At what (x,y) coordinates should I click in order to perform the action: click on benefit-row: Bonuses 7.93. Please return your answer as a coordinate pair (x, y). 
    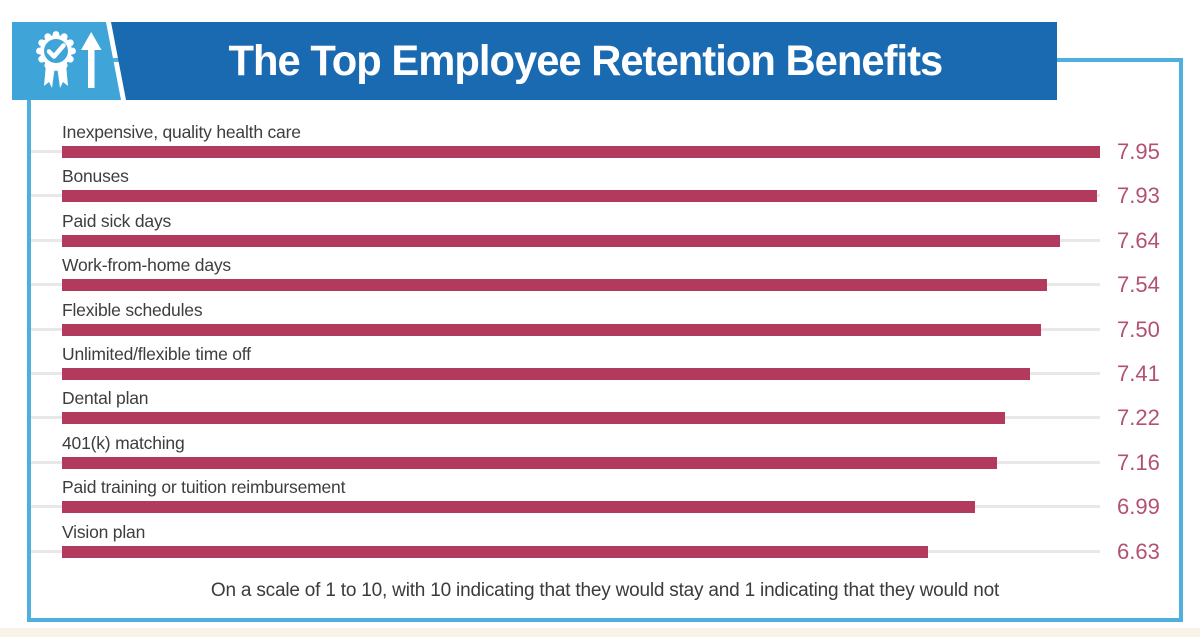
    Looking at the image, I should click on (605, 185).